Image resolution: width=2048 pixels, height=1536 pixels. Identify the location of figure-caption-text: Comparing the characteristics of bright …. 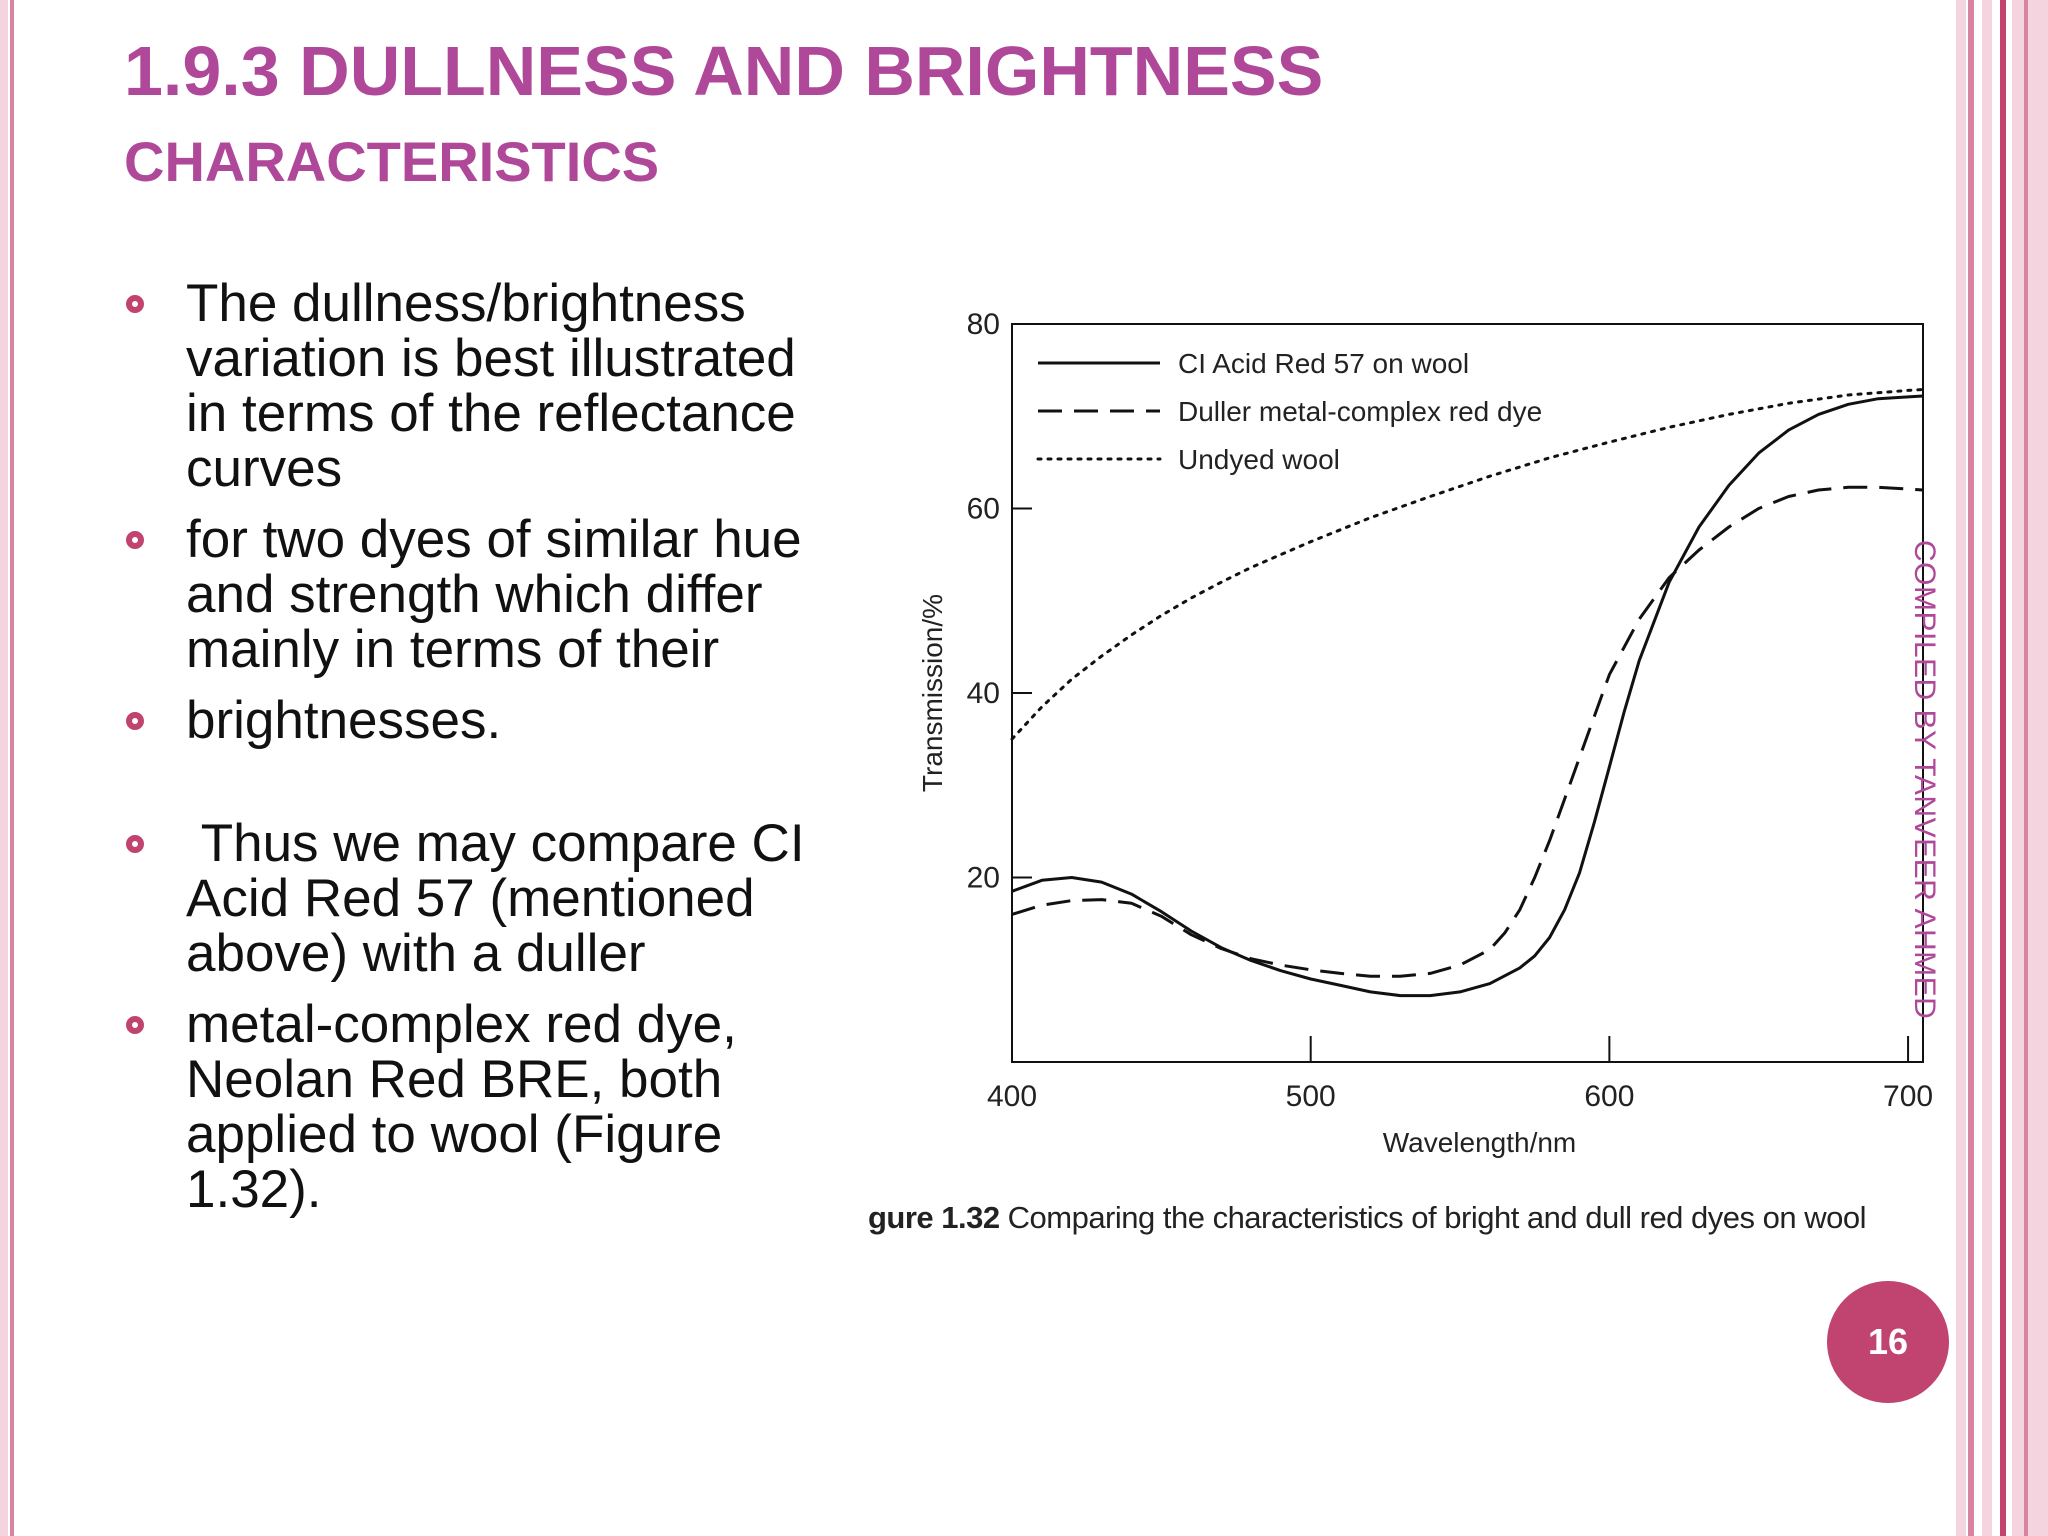
(1437, 1217).